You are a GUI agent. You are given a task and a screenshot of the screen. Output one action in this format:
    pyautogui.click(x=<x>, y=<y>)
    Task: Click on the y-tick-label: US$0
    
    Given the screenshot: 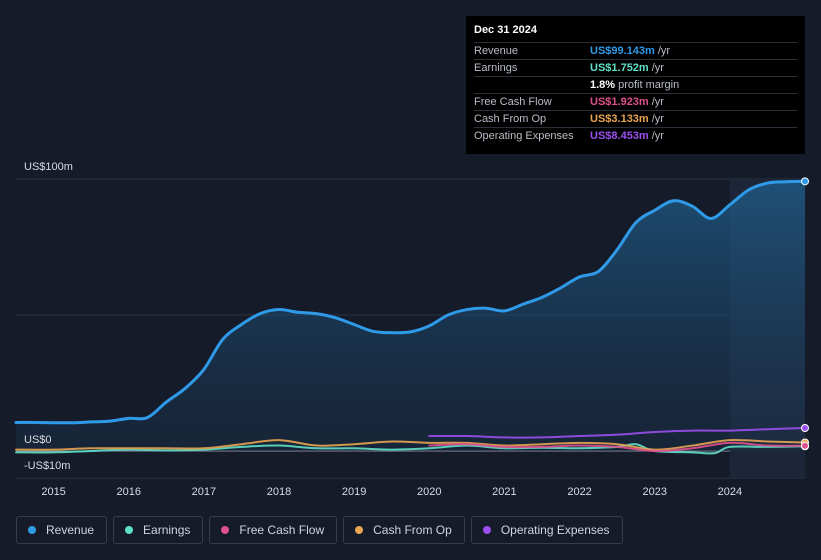 What is the action you would take?
    pyautogui.click(x=38, y=440)
    